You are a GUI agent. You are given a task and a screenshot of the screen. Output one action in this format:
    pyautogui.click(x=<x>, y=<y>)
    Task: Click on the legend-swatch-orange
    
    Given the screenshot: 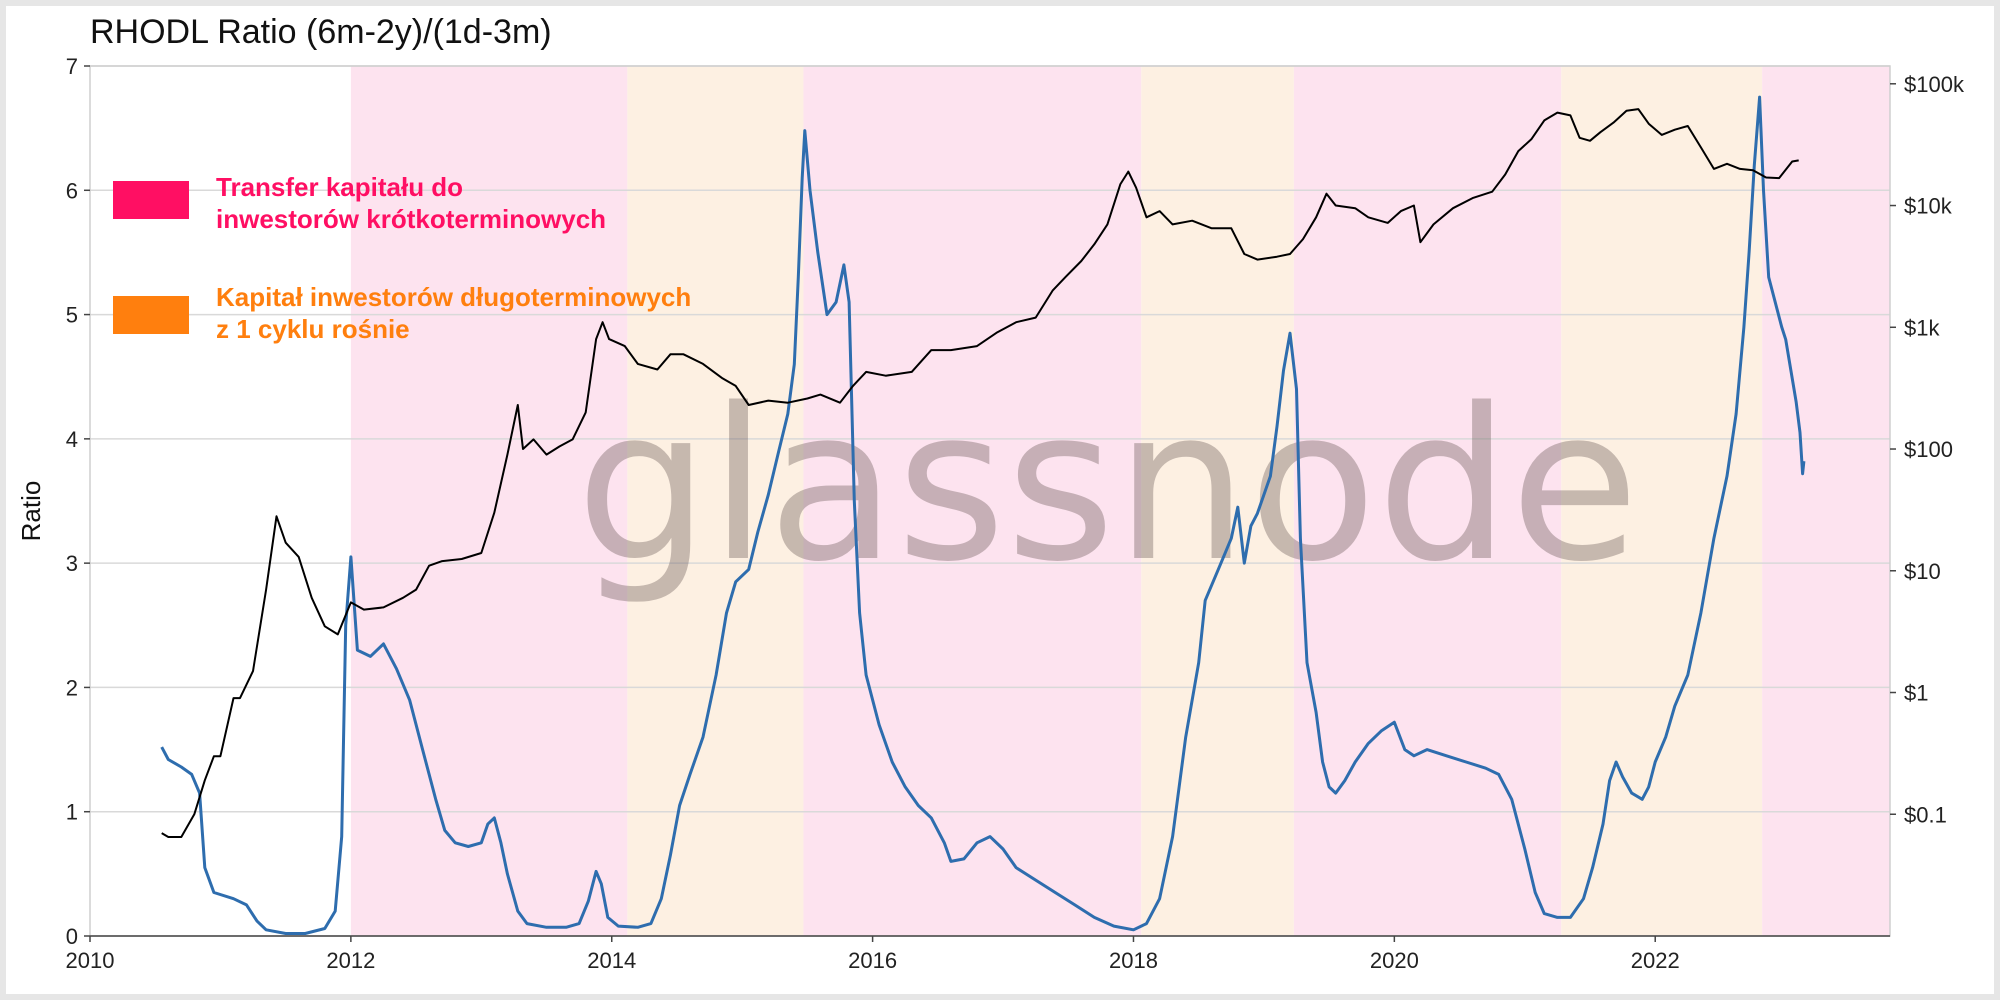 What is the action you would take?
    pyautogui.click(x=151, y=315)
    